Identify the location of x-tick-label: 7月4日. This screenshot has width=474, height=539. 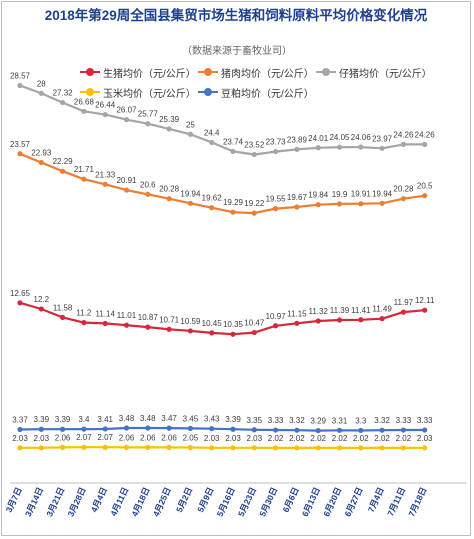
(376, 500).